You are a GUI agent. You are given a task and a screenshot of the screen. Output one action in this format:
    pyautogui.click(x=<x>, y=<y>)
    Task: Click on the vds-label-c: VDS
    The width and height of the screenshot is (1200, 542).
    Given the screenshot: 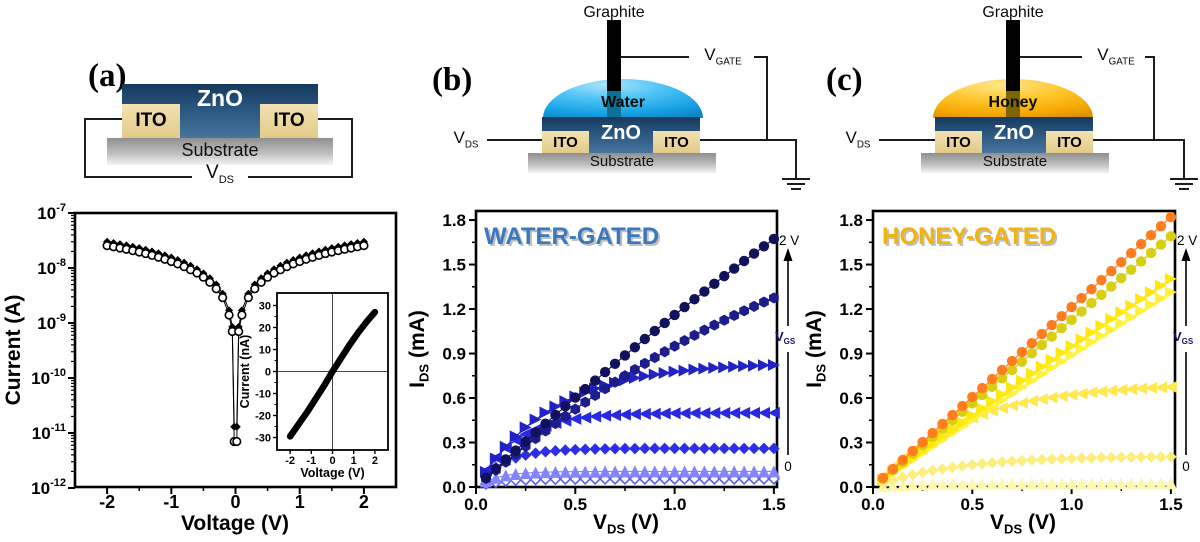 What is the action you would take?
    pyautogui.click(x=858, y=139)
    